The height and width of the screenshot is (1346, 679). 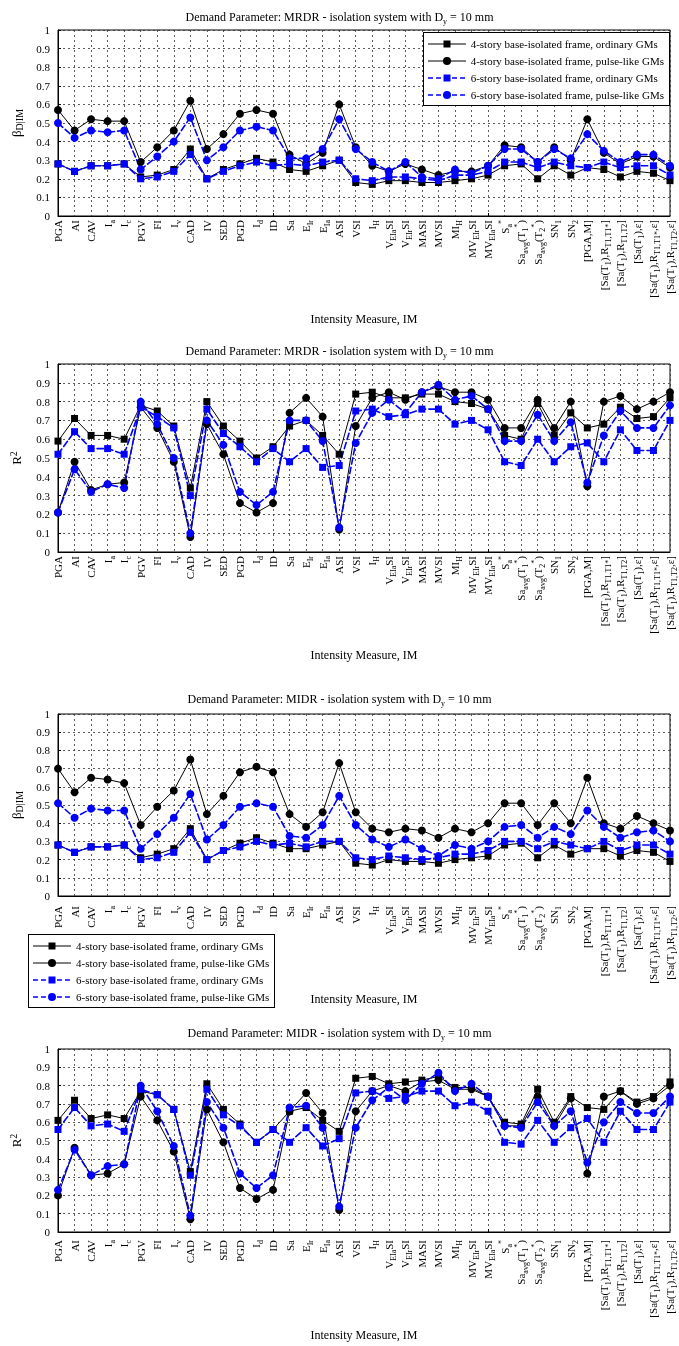 What do you see at coordinates (564, 43) in the screenshot?
I see `legend-label: 4-story base-isolated frame, ordinary GMs` at bounding box center [564, 43].